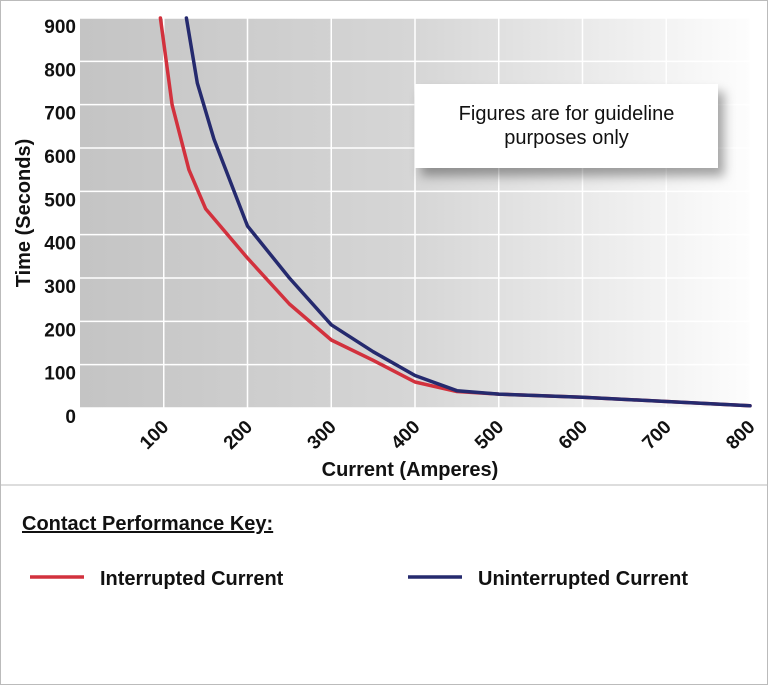 This screenshot has height=685, width=768. I want to click on legend-title: Contact Performance Key:, so click(147, 524).